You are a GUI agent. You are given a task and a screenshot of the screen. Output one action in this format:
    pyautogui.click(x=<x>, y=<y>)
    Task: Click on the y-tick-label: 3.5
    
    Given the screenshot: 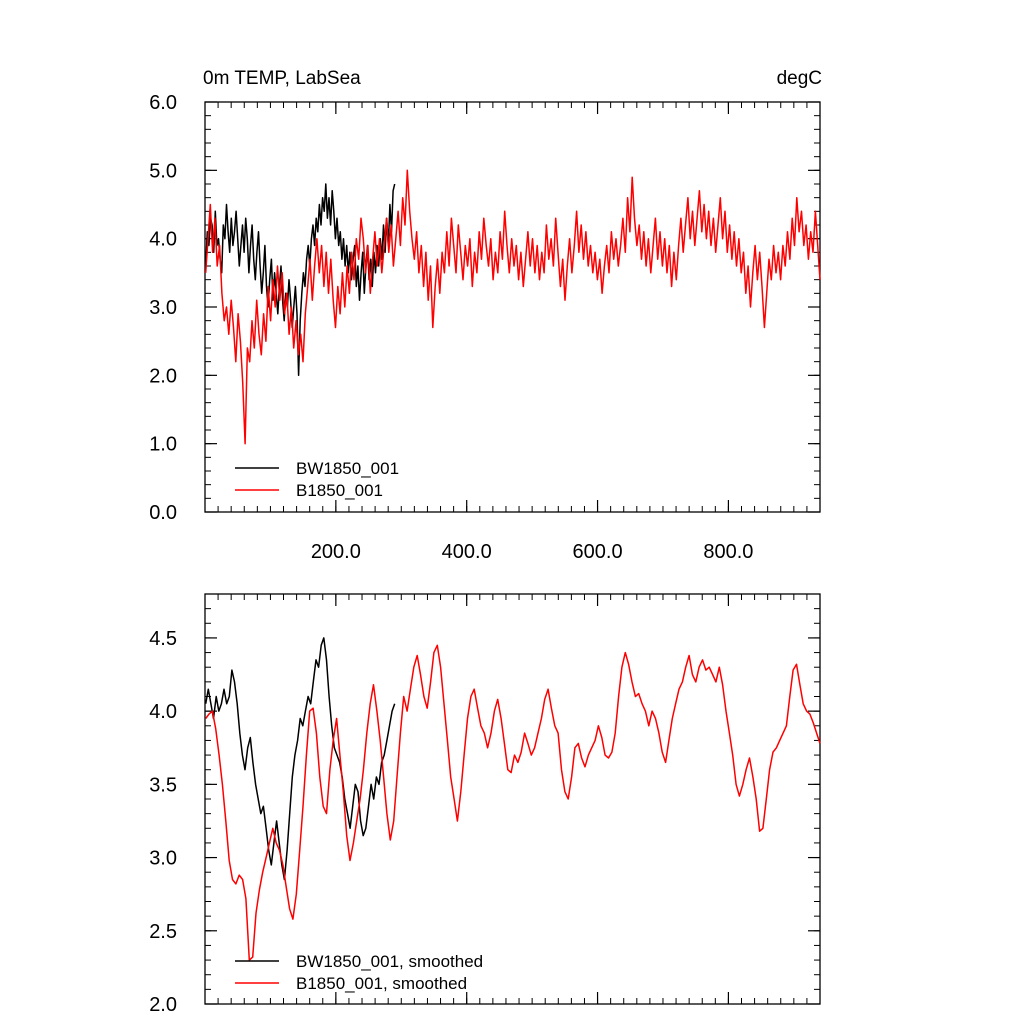 What is the action you would take?
    pyautogui.click(x=163, y=785)
    